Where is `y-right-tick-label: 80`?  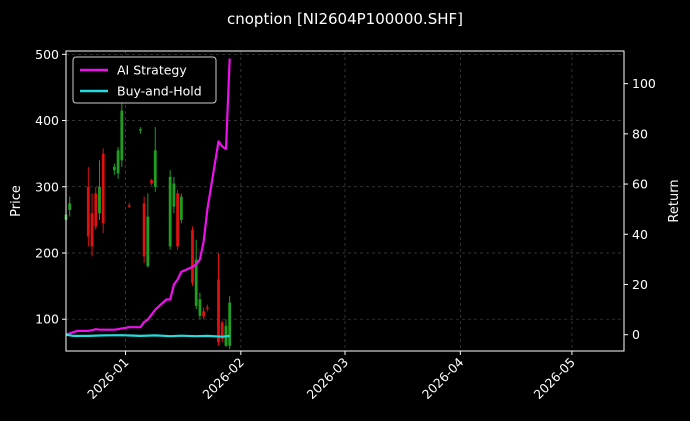
y-right-tick-label: 80 is located at coordinates (640, 133).